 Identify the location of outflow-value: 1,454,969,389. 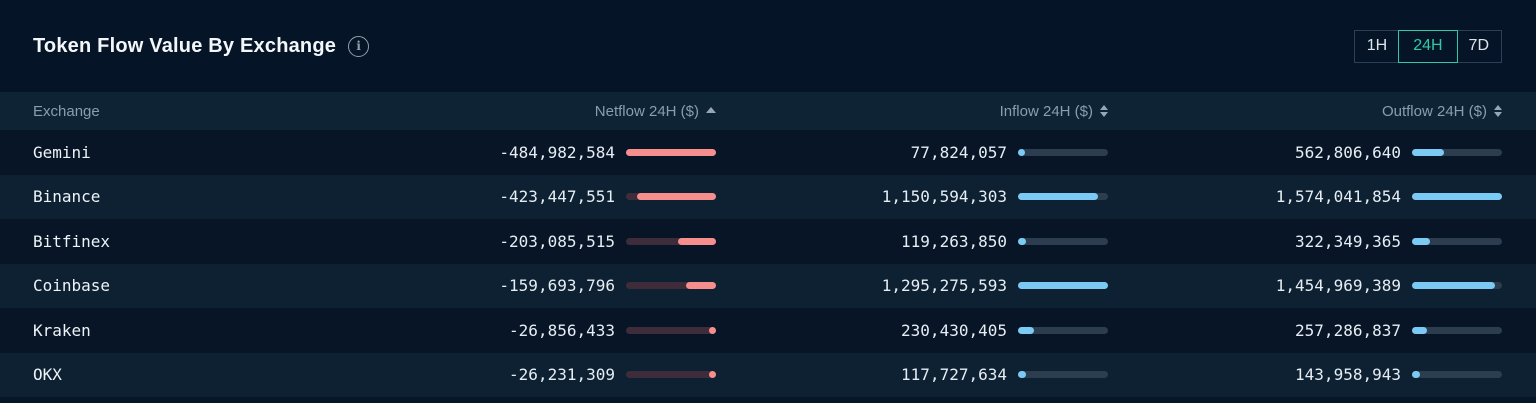
(1338, 286).